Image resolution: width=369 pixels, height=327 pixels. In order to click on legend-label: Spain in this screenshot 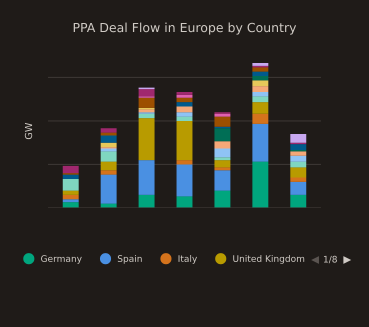, I will do `click(130, 259)`.